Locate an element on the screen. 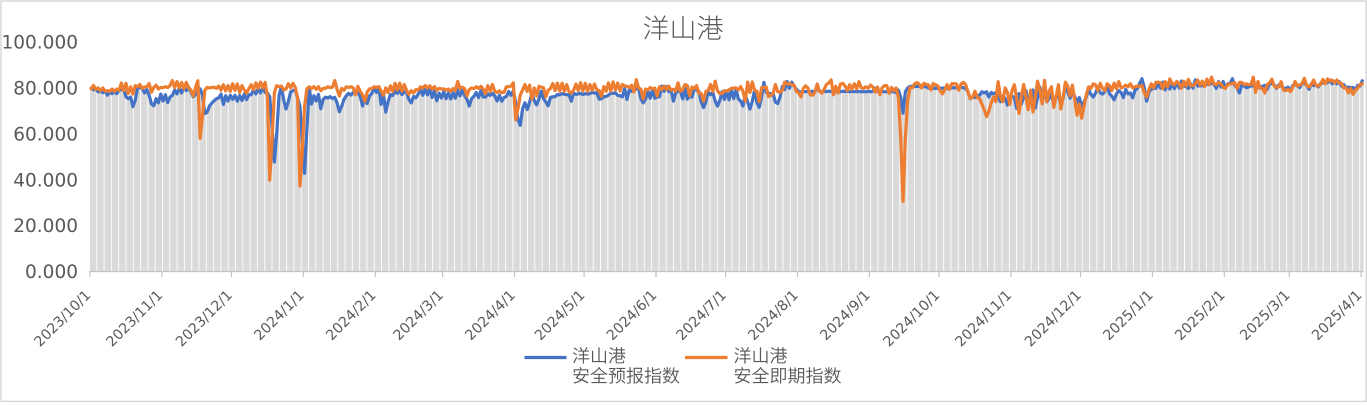  x-tick-label: 2024/12/1 is located at coordinates (1053, 319).